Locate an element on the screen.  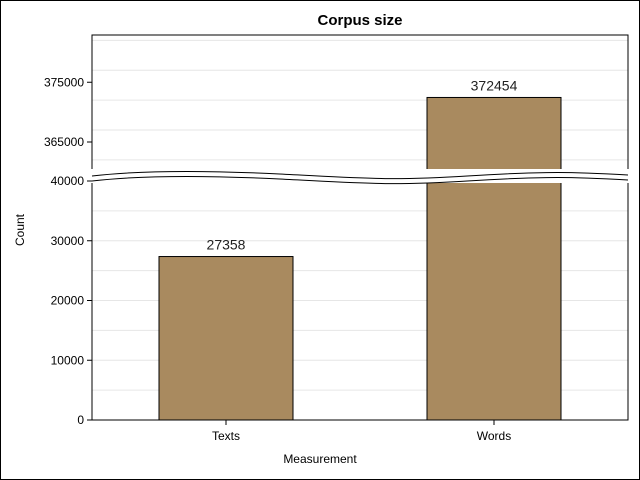
x-axis-label: Measurement is located at coordinates (320, 459).